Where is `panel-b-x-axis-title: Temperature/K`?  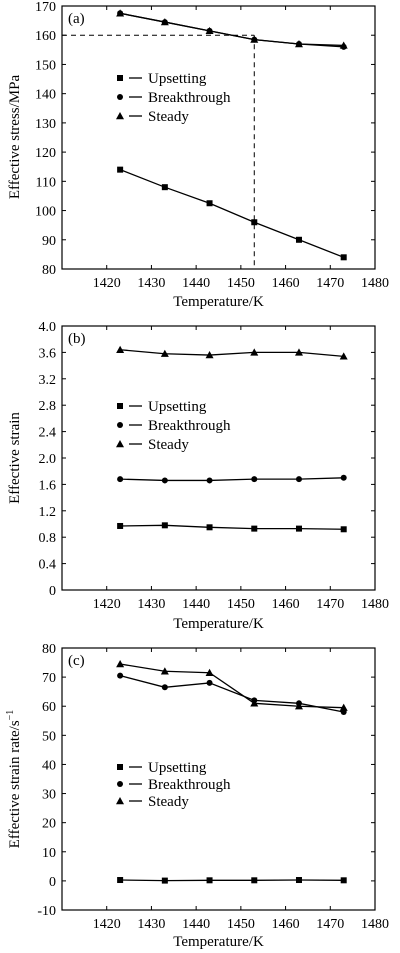
panel-b-x-axis-title: Temperature/K is located at coordinates (218, 624).